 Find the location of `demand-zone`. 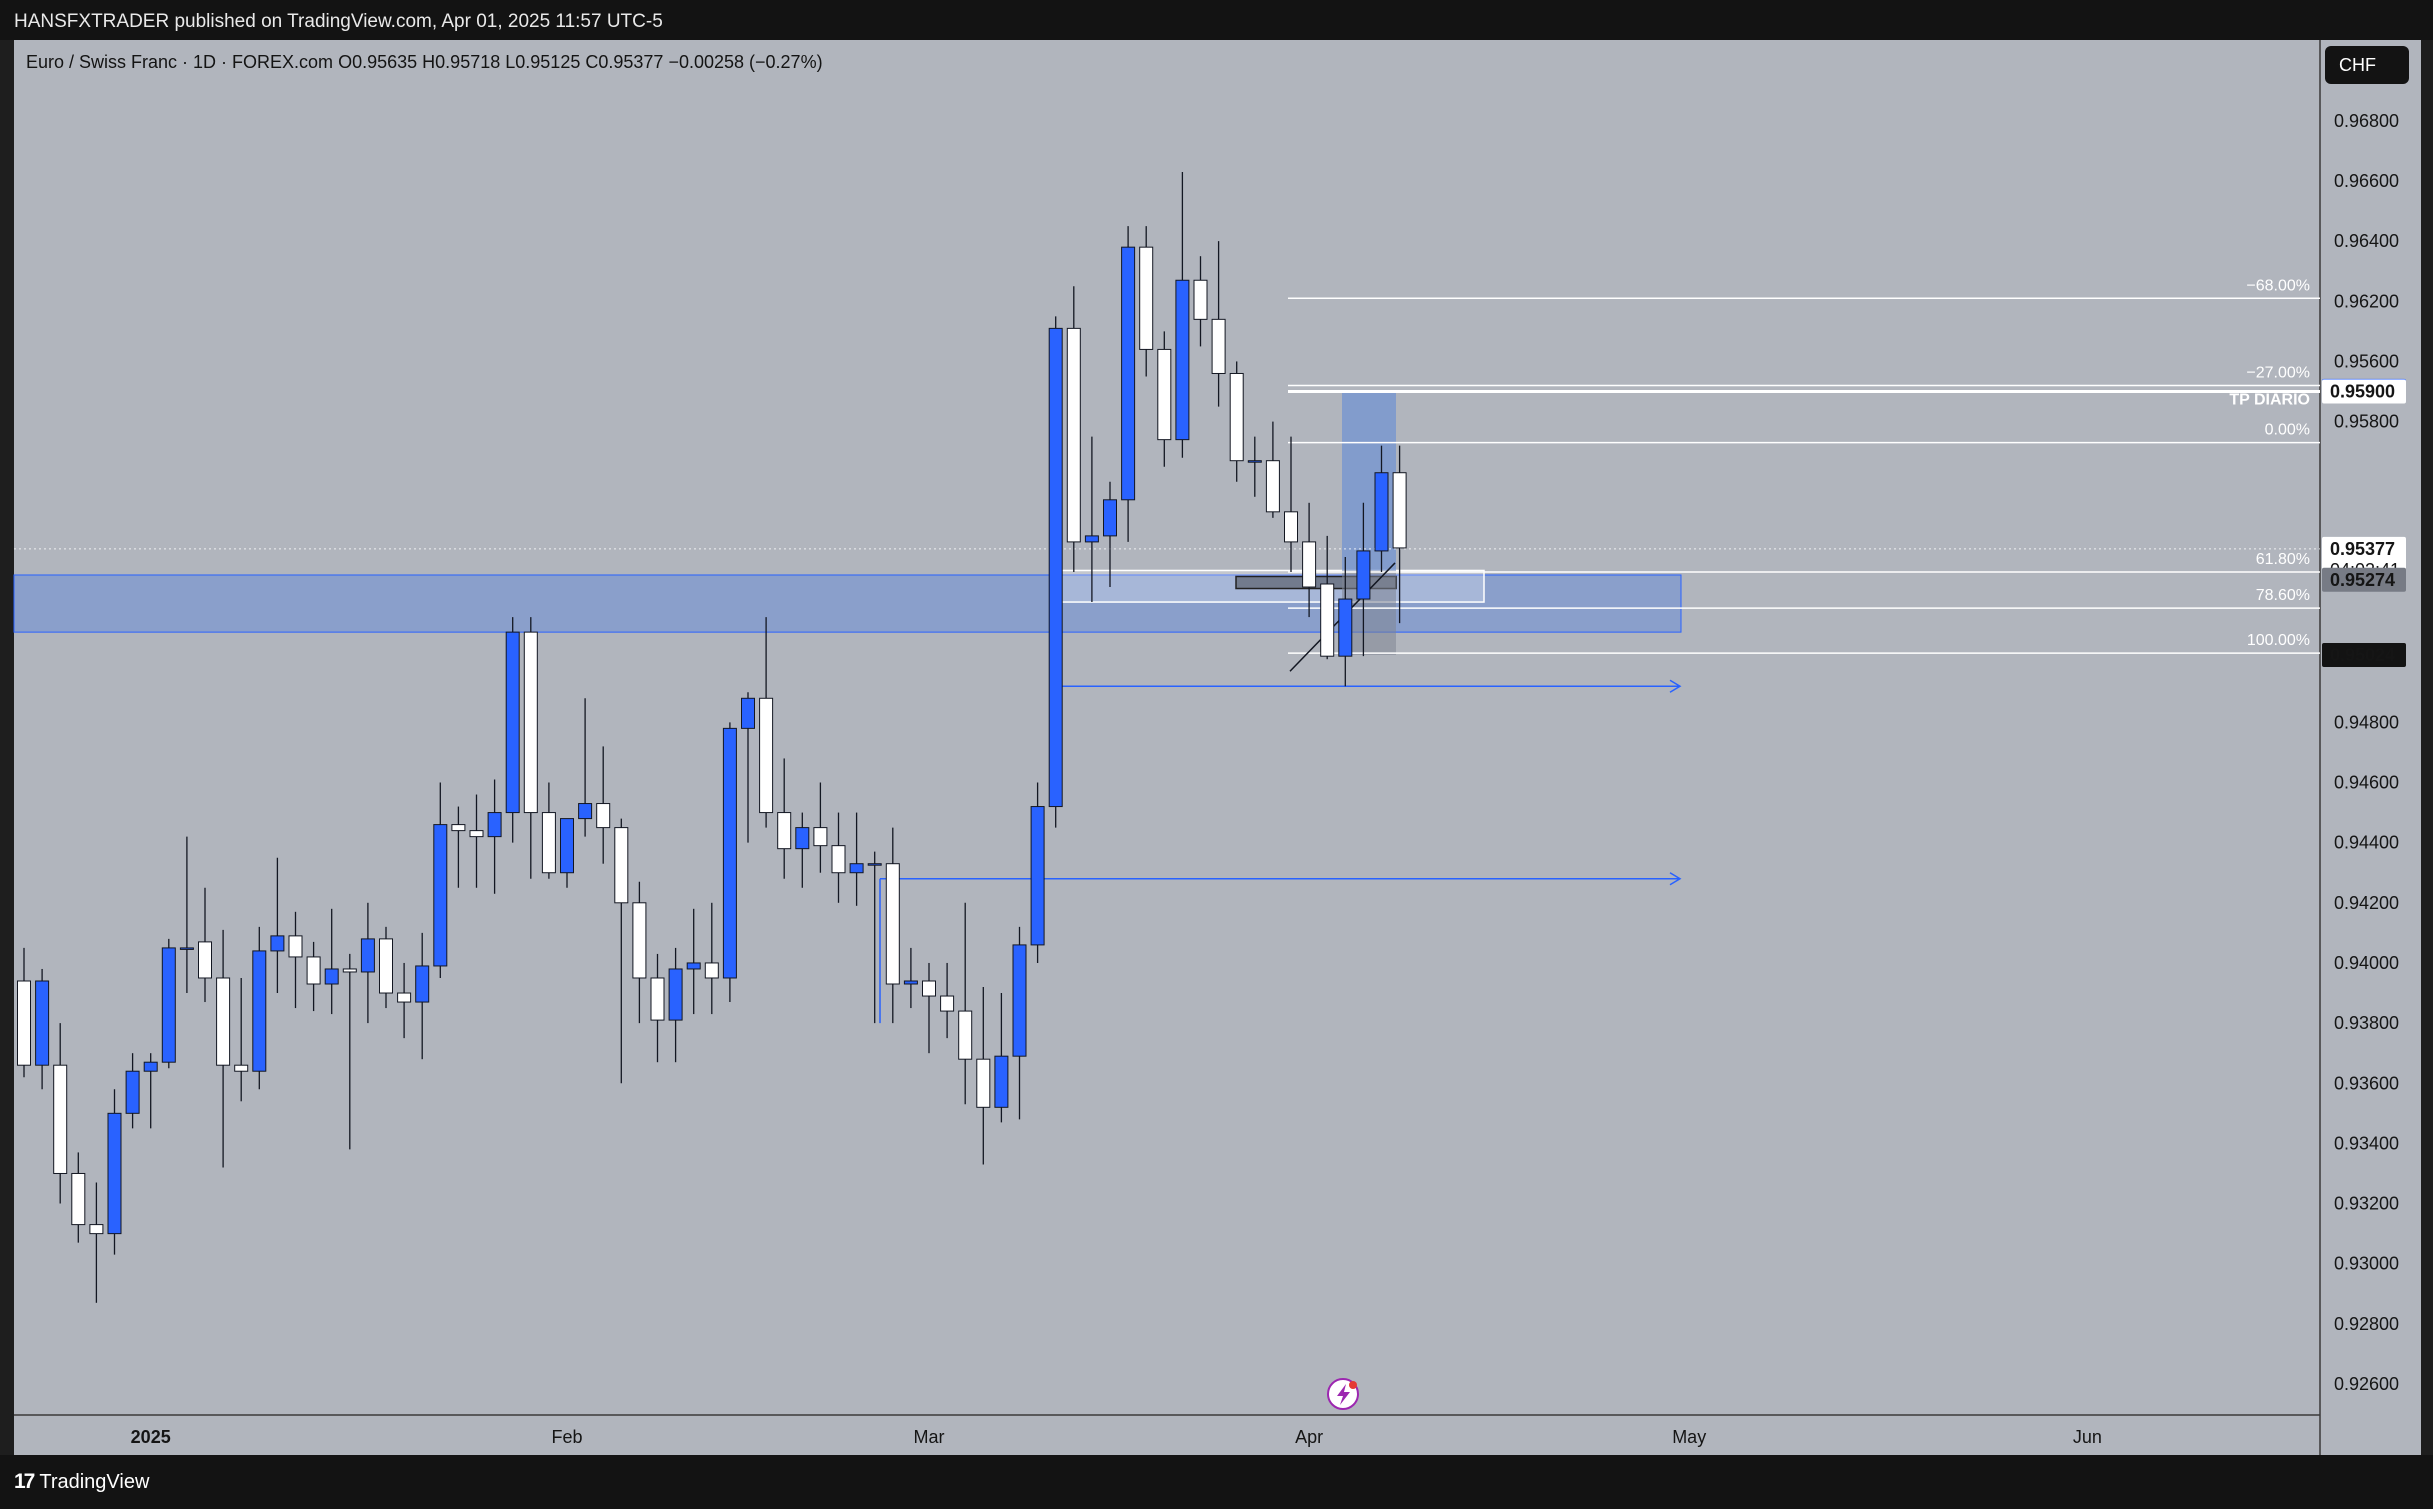

demand-zone is located at coordinates (847, 603).